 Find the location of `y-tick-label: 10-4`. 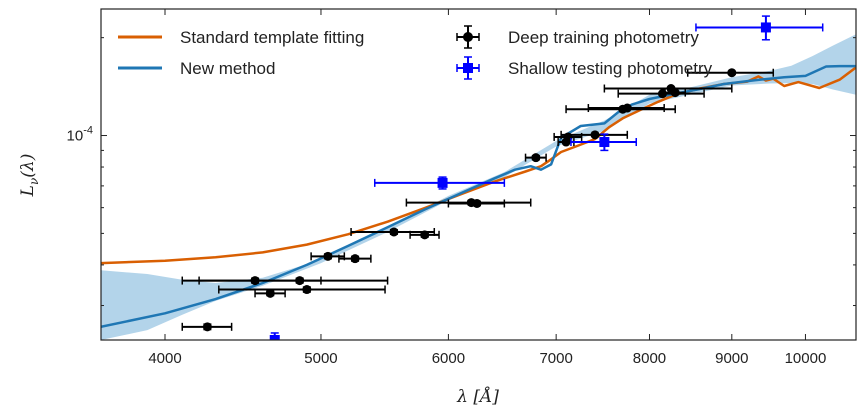

y-tick-label: 10-4 is located at coordinates (80, 135).